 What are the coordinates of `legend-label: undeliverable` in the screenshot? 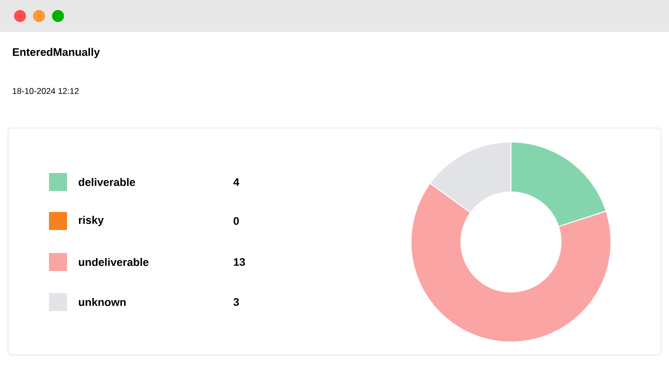 It's located at (113, 262).